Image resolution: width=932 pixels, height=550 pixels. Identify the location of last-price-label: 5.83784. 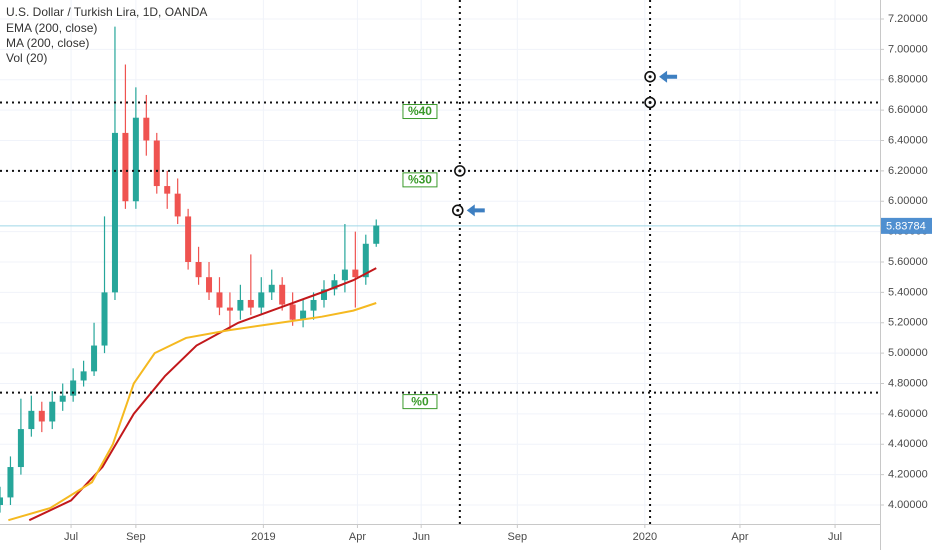
(906, 226).